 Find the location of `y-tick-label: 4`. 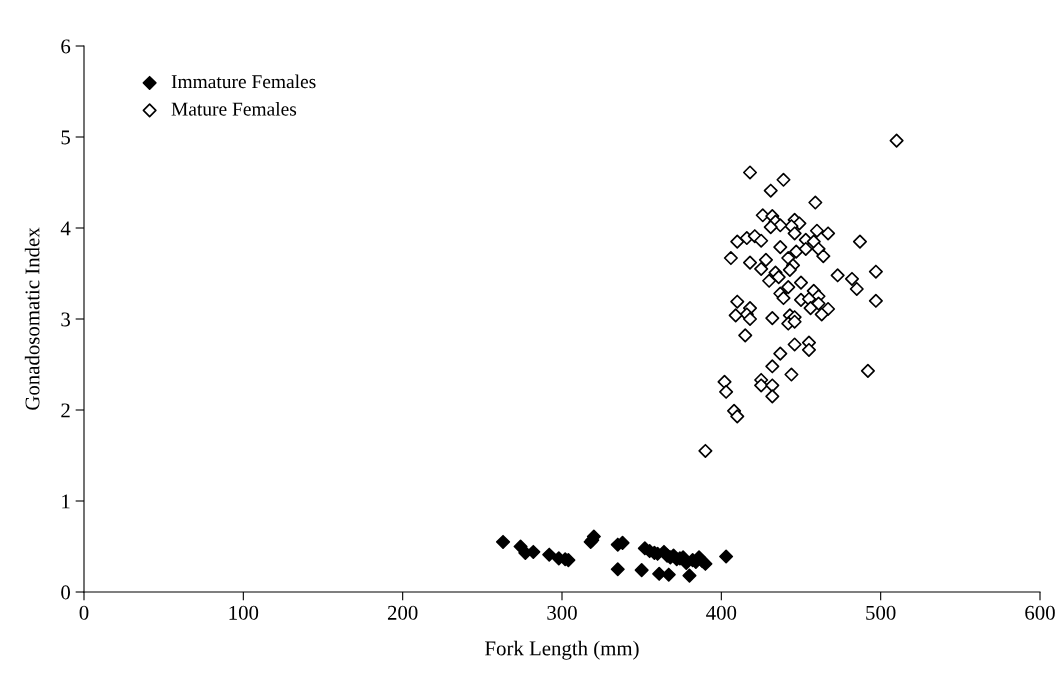

y-tick-label: 4 is located at coordinates (65, 228).